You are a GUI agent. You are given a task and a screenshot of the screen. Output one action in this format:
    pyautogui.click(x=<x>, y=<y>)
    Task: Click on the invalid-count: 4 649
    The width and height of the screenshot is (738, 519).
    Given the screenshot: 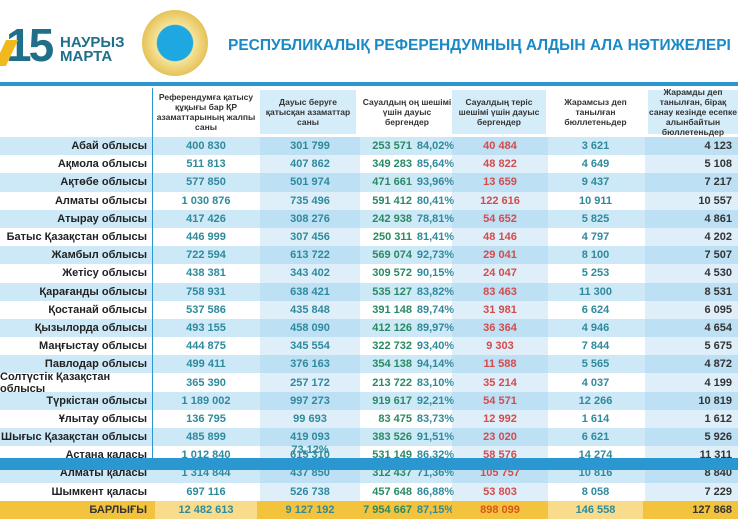 What is the action you would take?
    pyautogui.click(x=595, y=164)
    